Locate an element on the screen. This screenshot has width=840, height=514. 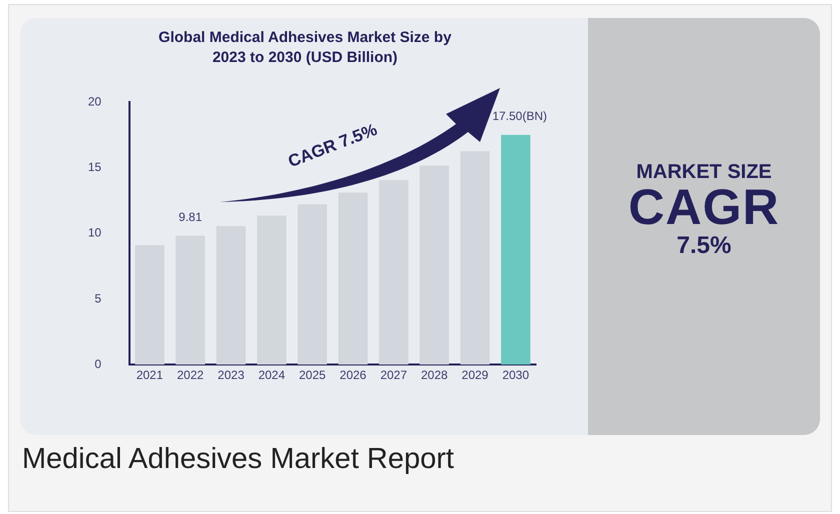
annotation: CAGR 7.5% is located at coordinates (333, 146).